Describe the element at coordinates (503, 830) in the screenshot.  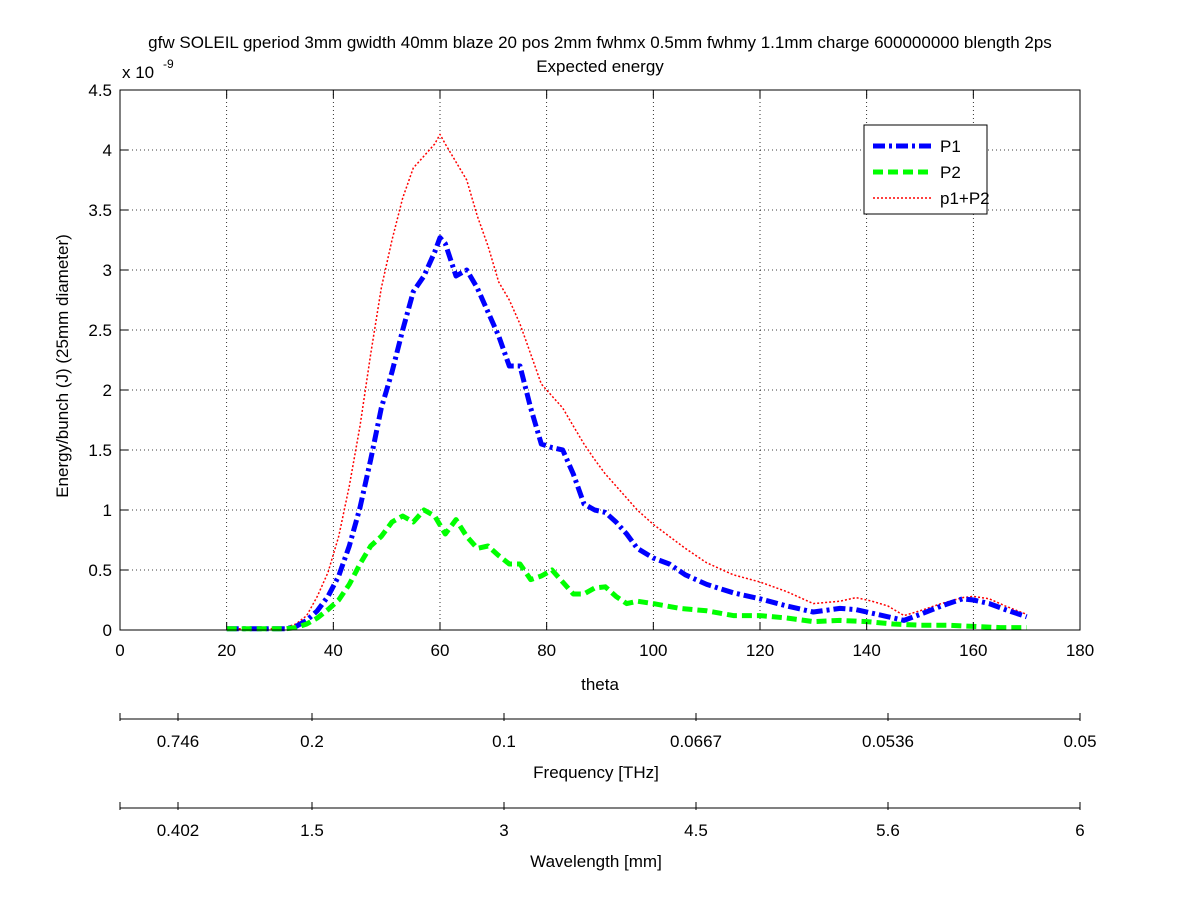
I see `wavelength-tick-label: 3` at that location.